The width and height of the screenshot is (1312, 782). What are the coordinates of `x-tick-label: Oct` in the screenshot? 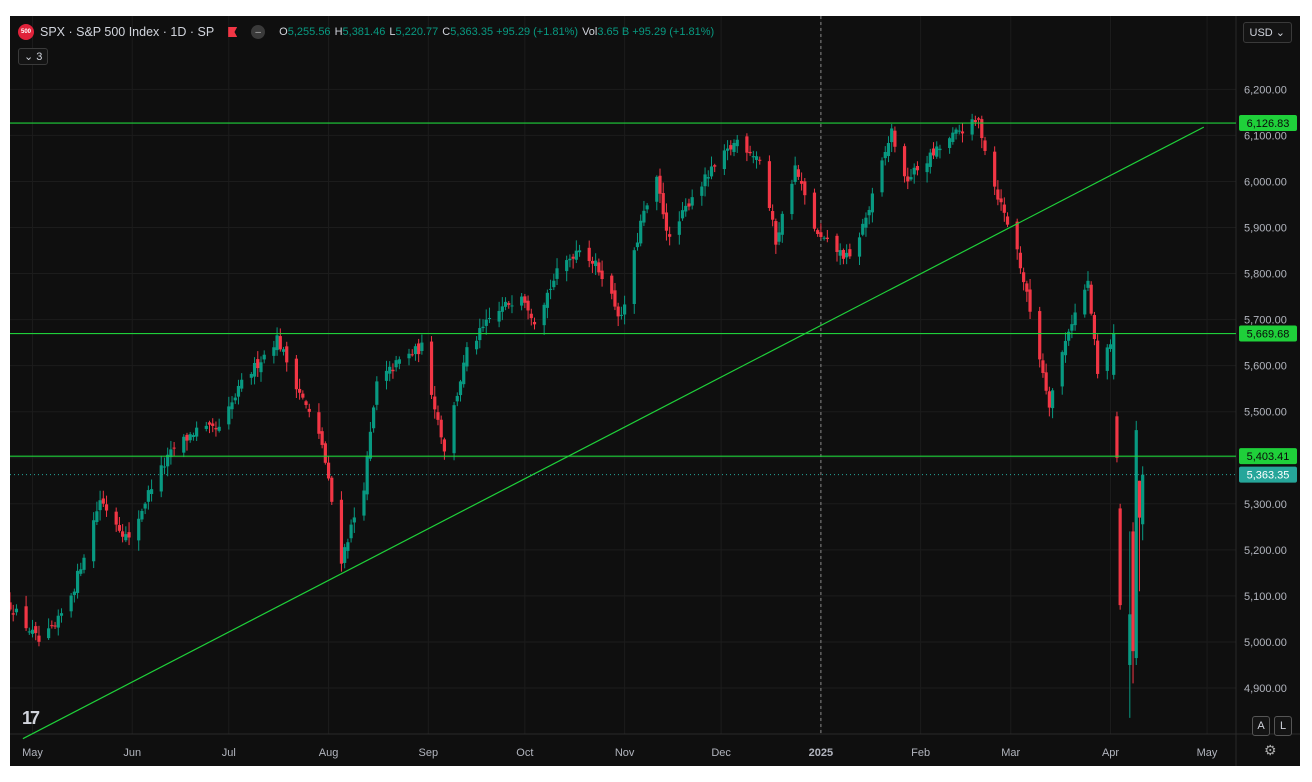 It's located at (524, 753).